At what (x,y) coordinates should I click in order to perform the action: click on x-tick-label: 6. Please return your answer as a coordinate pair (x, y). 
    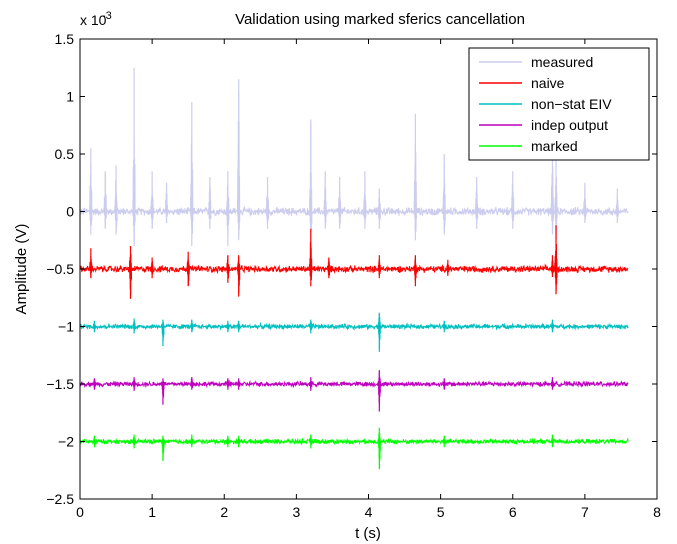
    Looking at the image, I should click on (513, 512).